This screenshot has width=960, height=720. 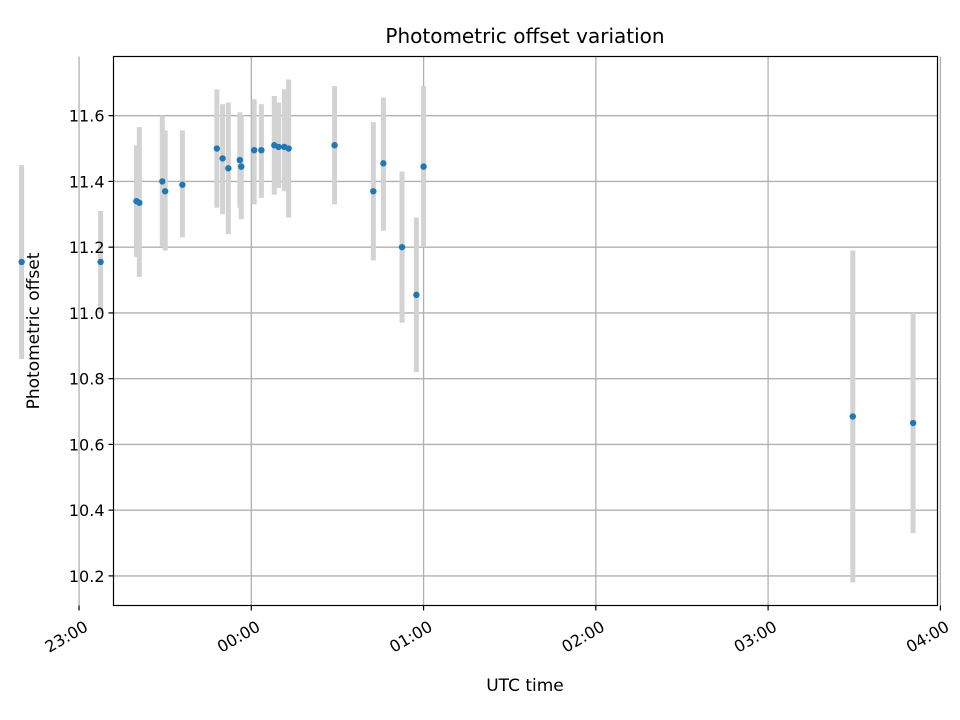 What do you see at coordinates (87, 576) in the screenshot?
I see `y-tick-label: 10.2` at bounding box center [87, 576].